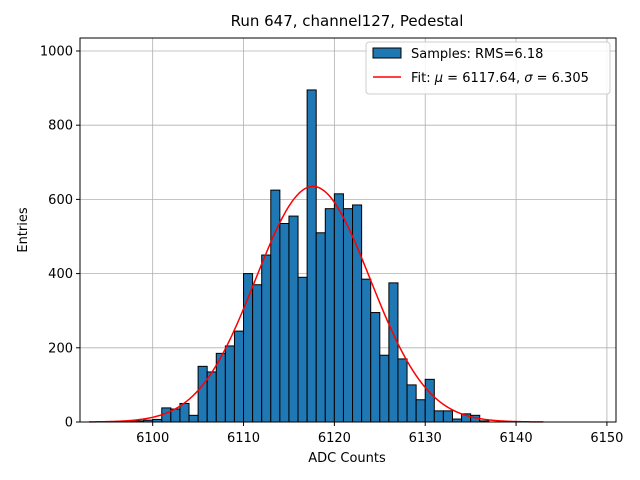  Describe the element at coordinates (516, 438) in the screenshot. I see `x-tick-label: 6140` at that location.